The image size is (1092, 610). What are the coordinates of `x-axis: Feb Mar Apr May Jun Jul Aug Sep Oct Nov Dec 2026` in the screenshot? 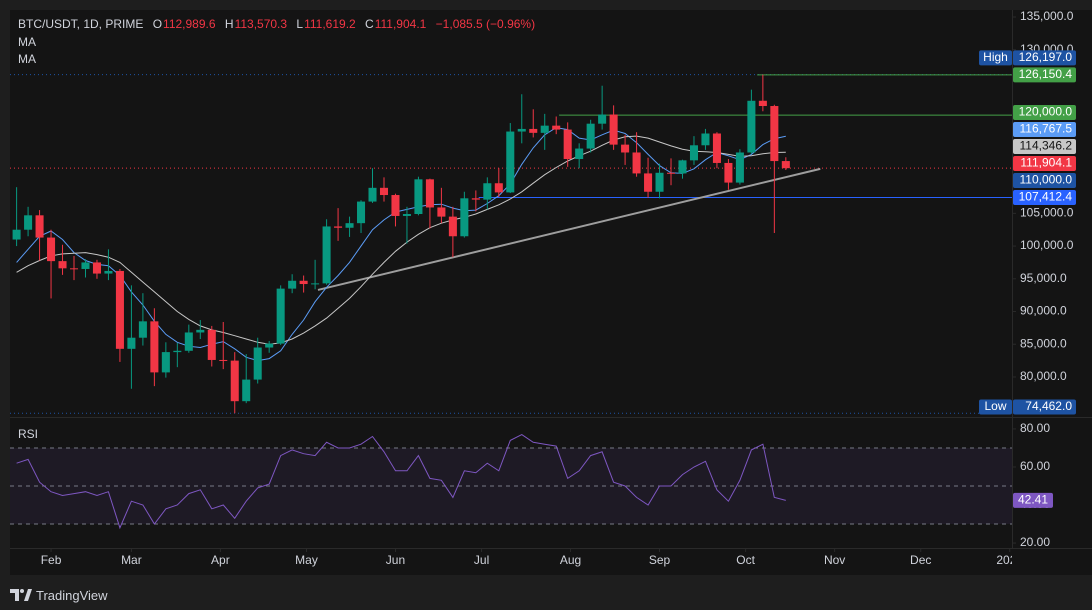 It's located at (532, 557).